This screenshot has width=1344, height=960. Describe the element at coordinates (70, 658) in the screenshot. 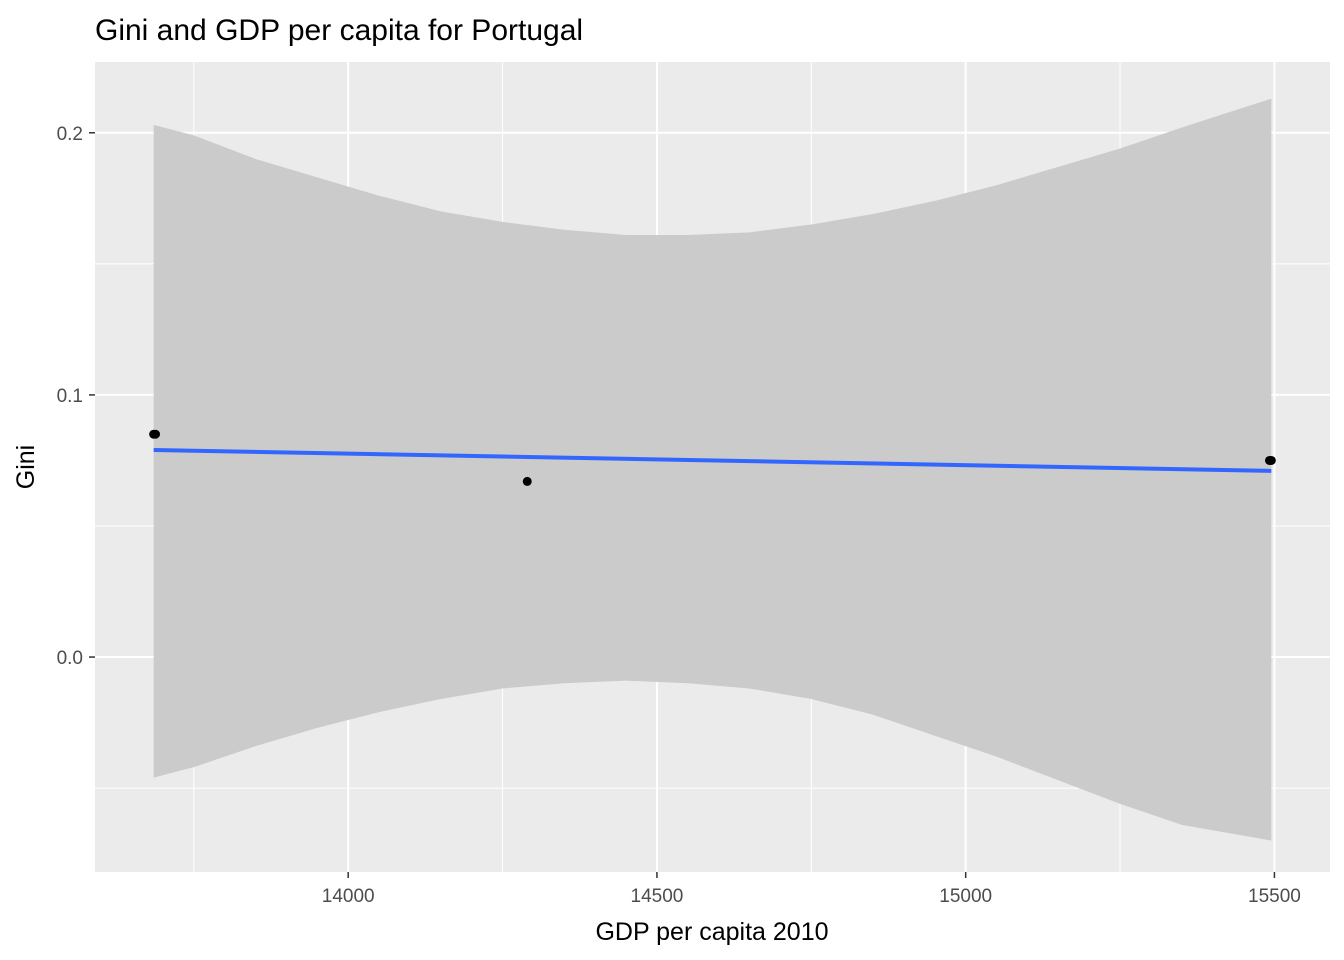

I see `y-tick-label: 0.0` at that location.